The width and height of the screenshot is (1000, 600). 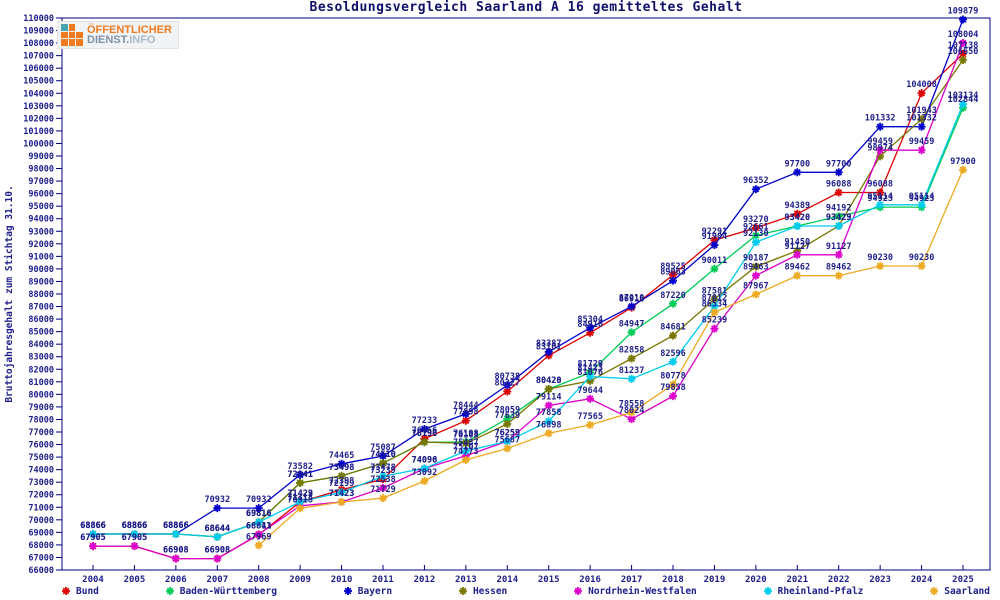 I want to click on y-tick-label: 70000, so click(x=41, y=521).